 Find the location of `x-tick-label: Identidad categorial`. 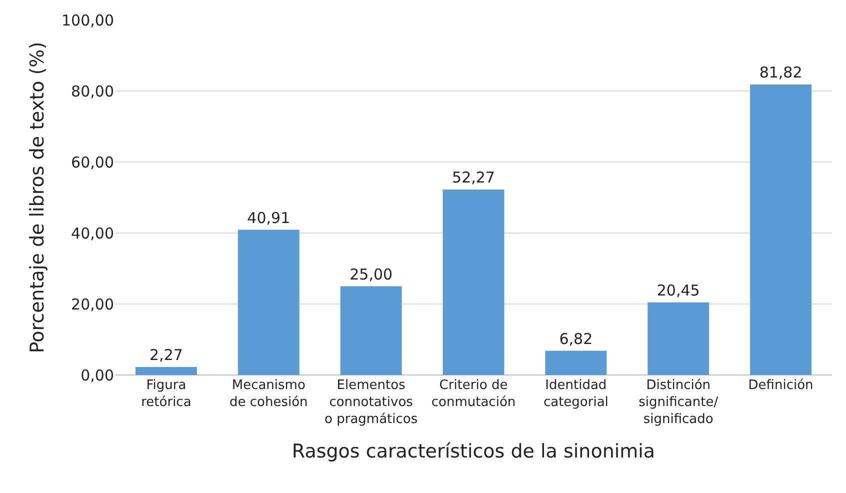

x-tick-label: Identidad categorial is located at coordinates (575, 394).